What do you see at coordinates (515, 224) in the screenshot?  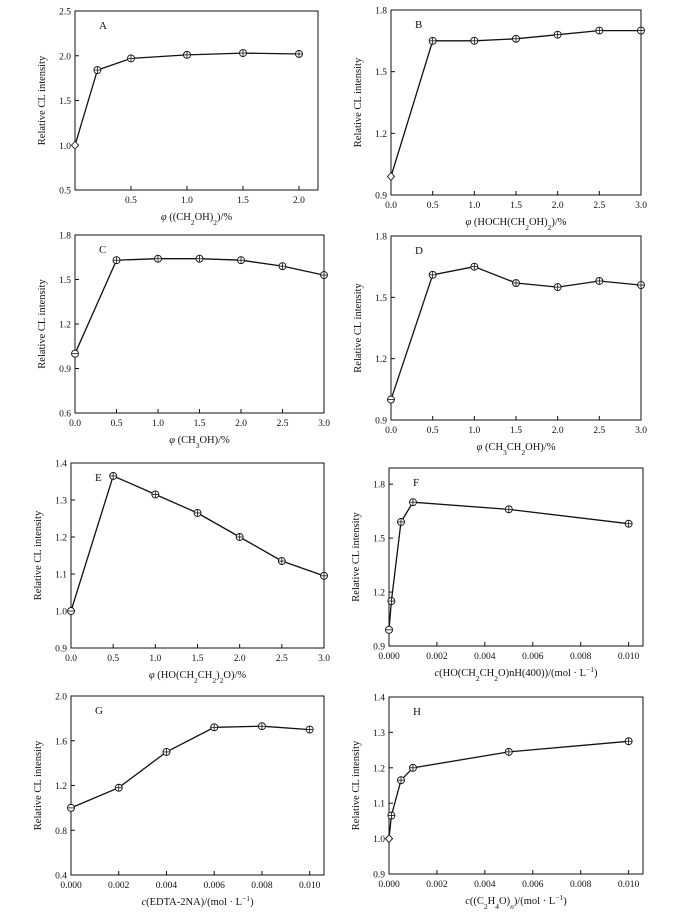 I see `x-axis-label: φ (HOCH(CH2OH)2)/%` at bounding box center [515, 224].